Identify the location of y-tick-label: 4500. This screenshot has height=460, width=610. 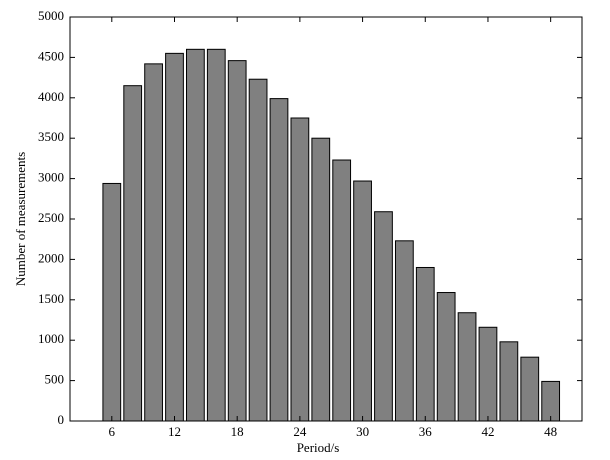
(51, 55).